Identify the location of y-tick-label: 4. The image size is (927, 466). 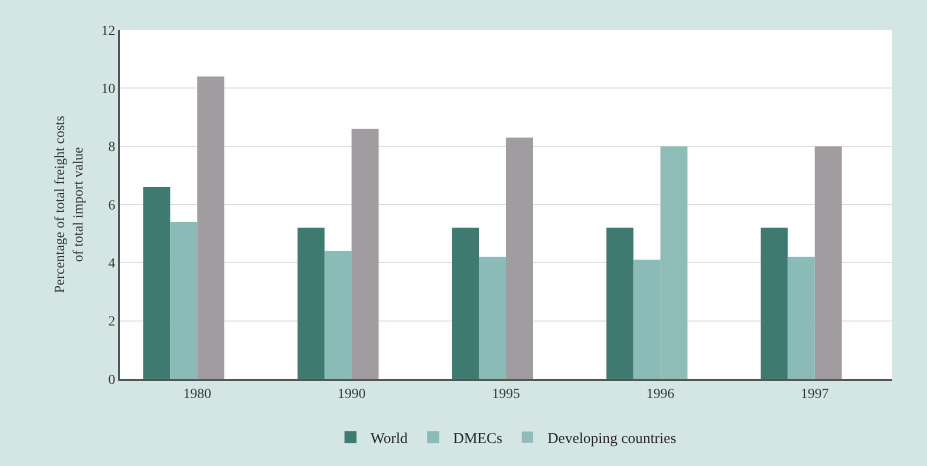
(112, 264).